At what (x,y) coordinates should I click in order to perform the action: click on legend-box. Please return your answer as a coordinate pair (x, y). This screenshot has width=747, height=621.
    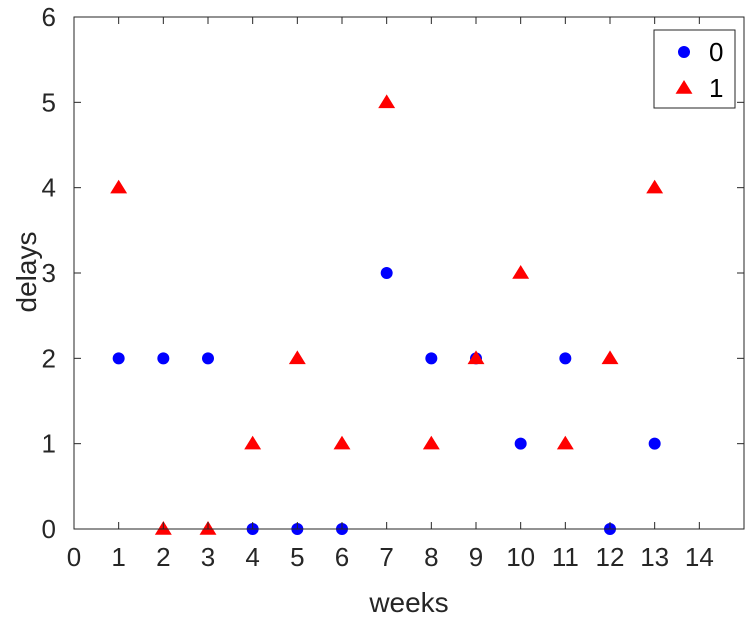
    Looking at the image, I should click on (694, 69).